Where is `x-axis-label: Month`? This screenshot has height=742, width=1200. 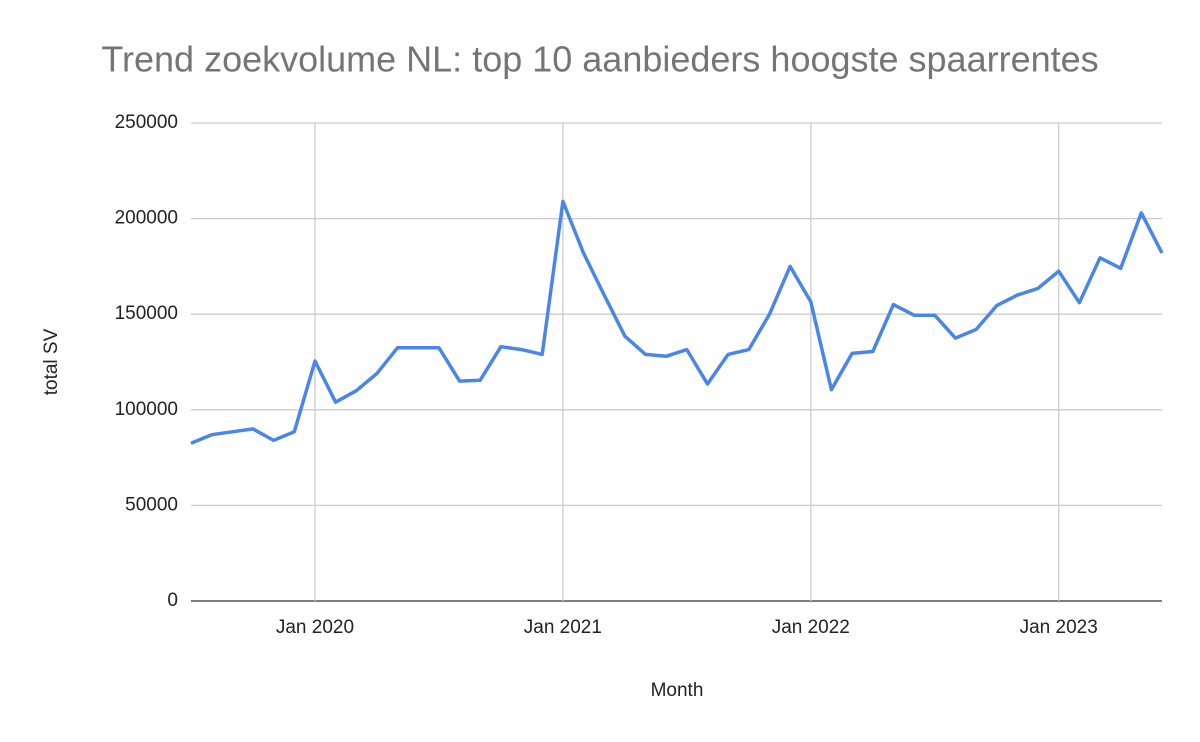 x-axis-label: Month is located at coordinates (677, 690).